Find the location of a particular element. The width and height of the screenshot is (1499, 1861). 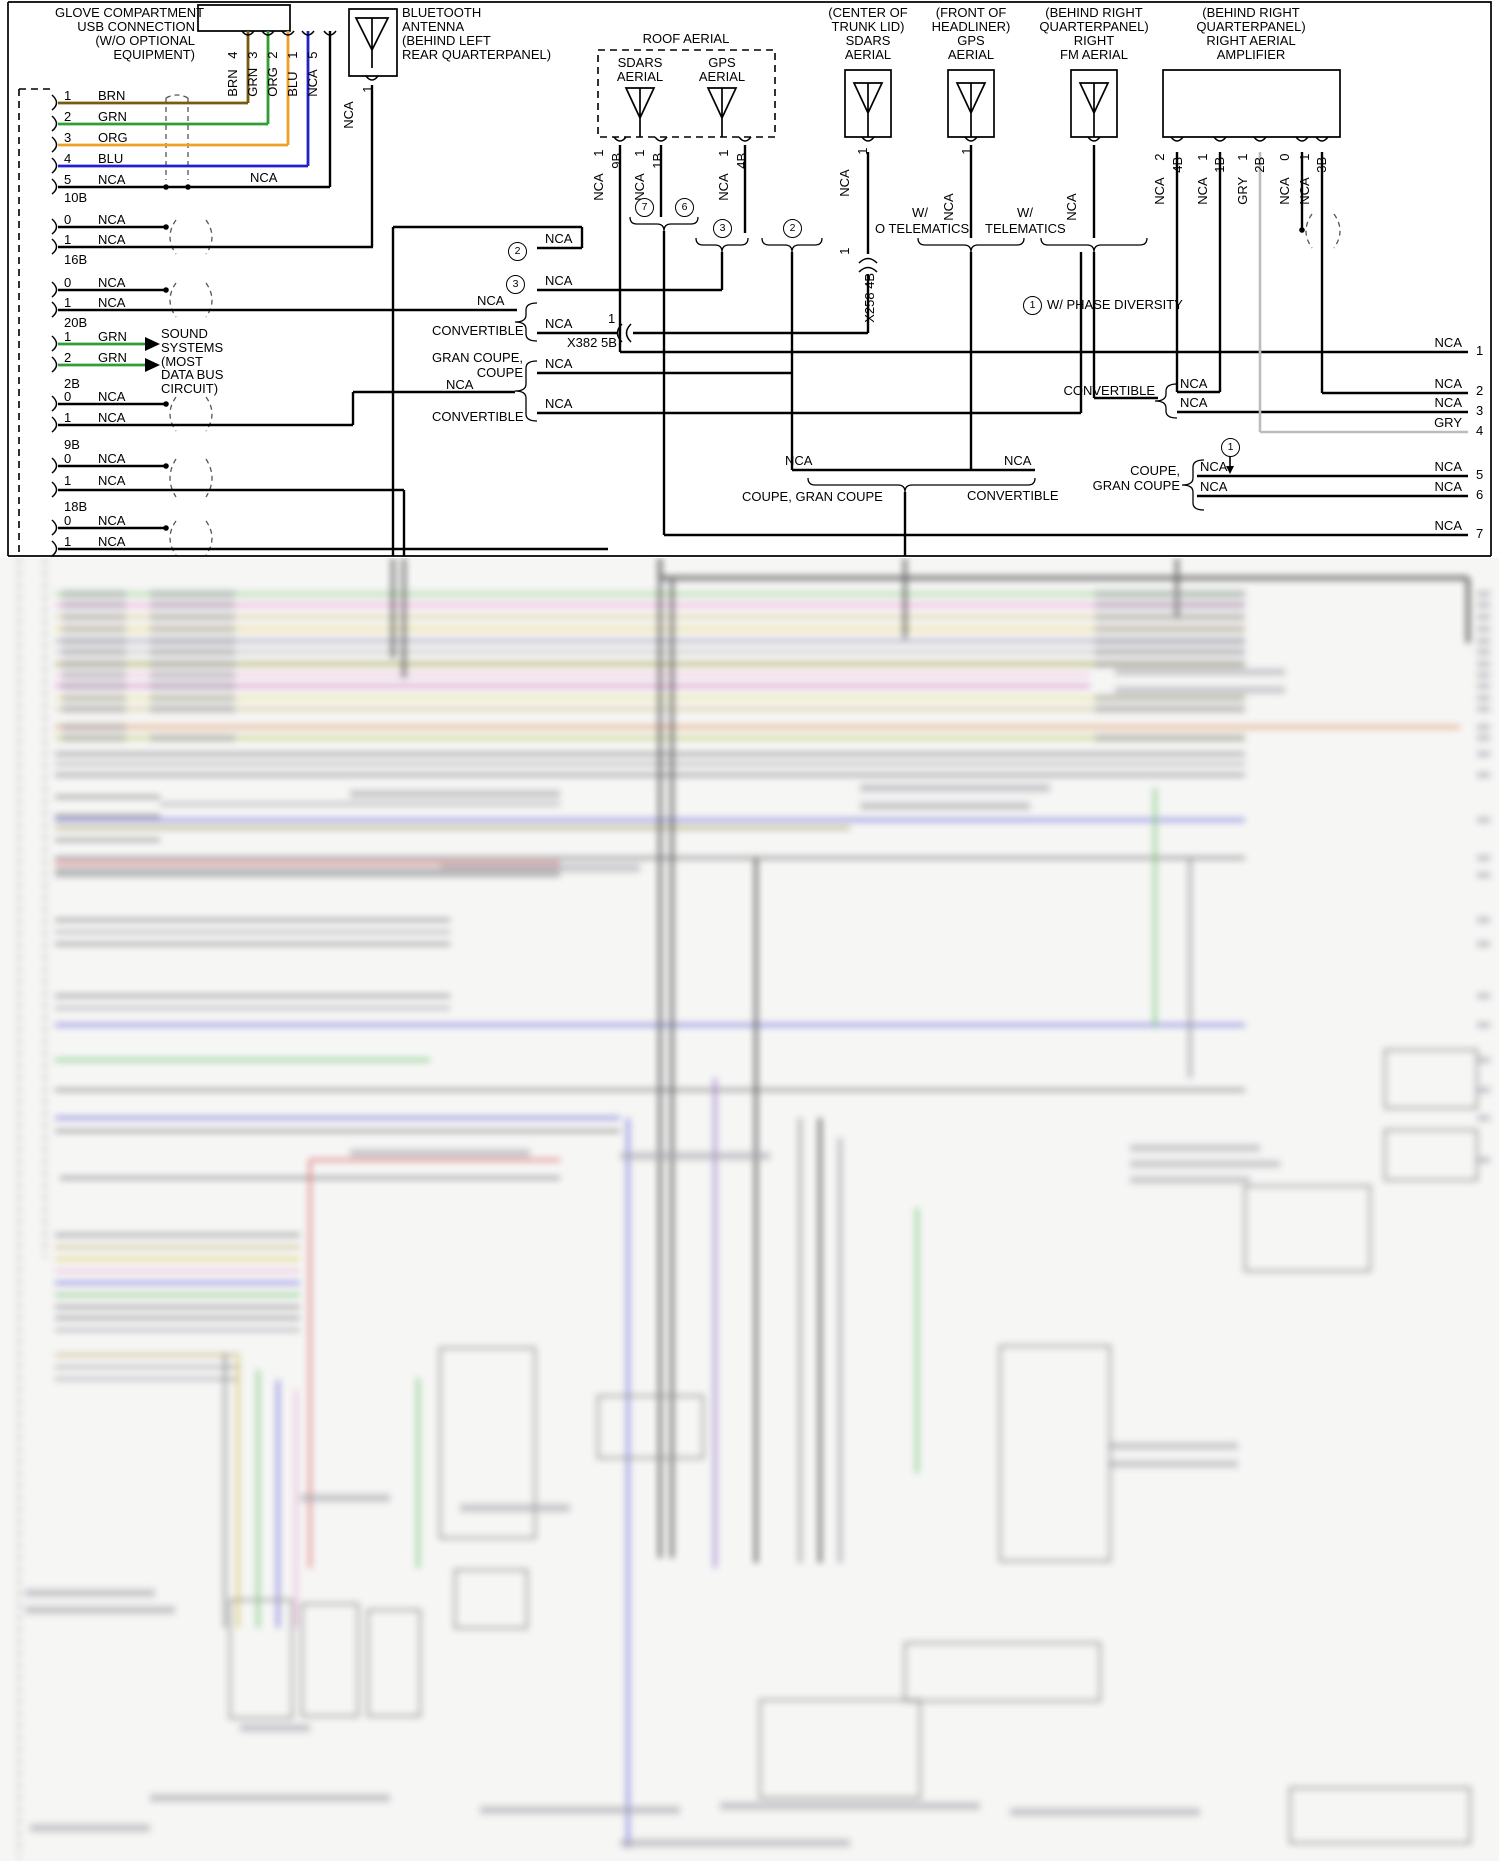

x382-connector-label: X382 5B is located at coordinates (592, 342).